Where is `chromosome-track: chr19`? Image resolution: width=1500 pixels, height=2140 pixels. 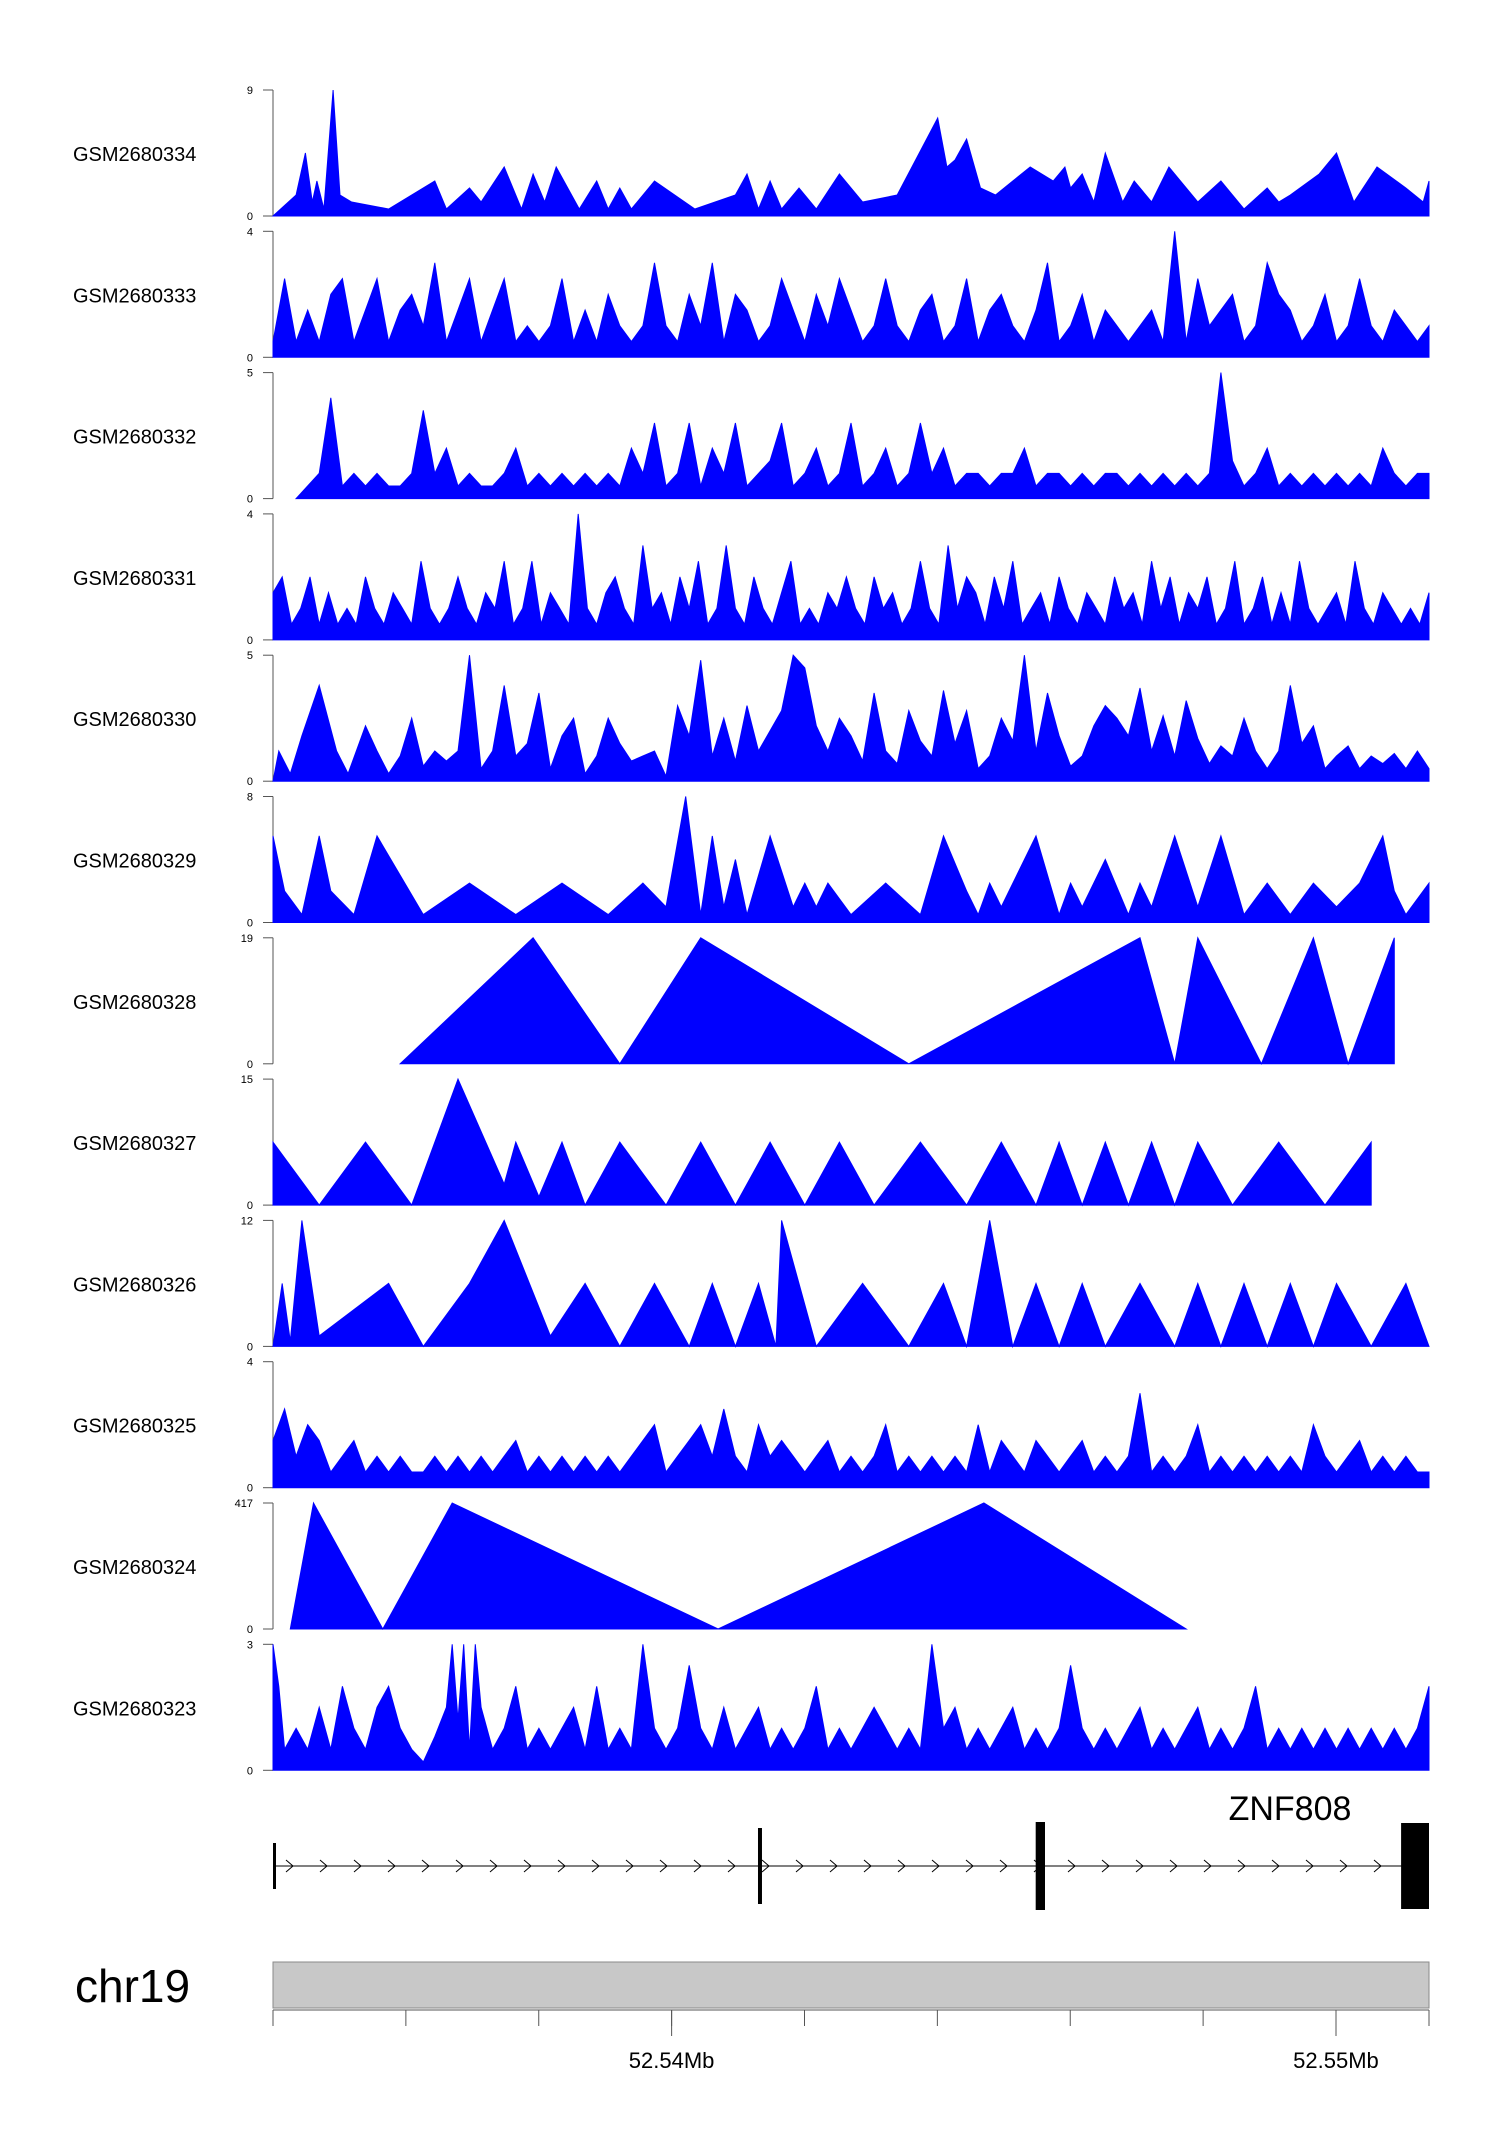
chromosome-track: chr19 is located at coordinates (752, 1986).